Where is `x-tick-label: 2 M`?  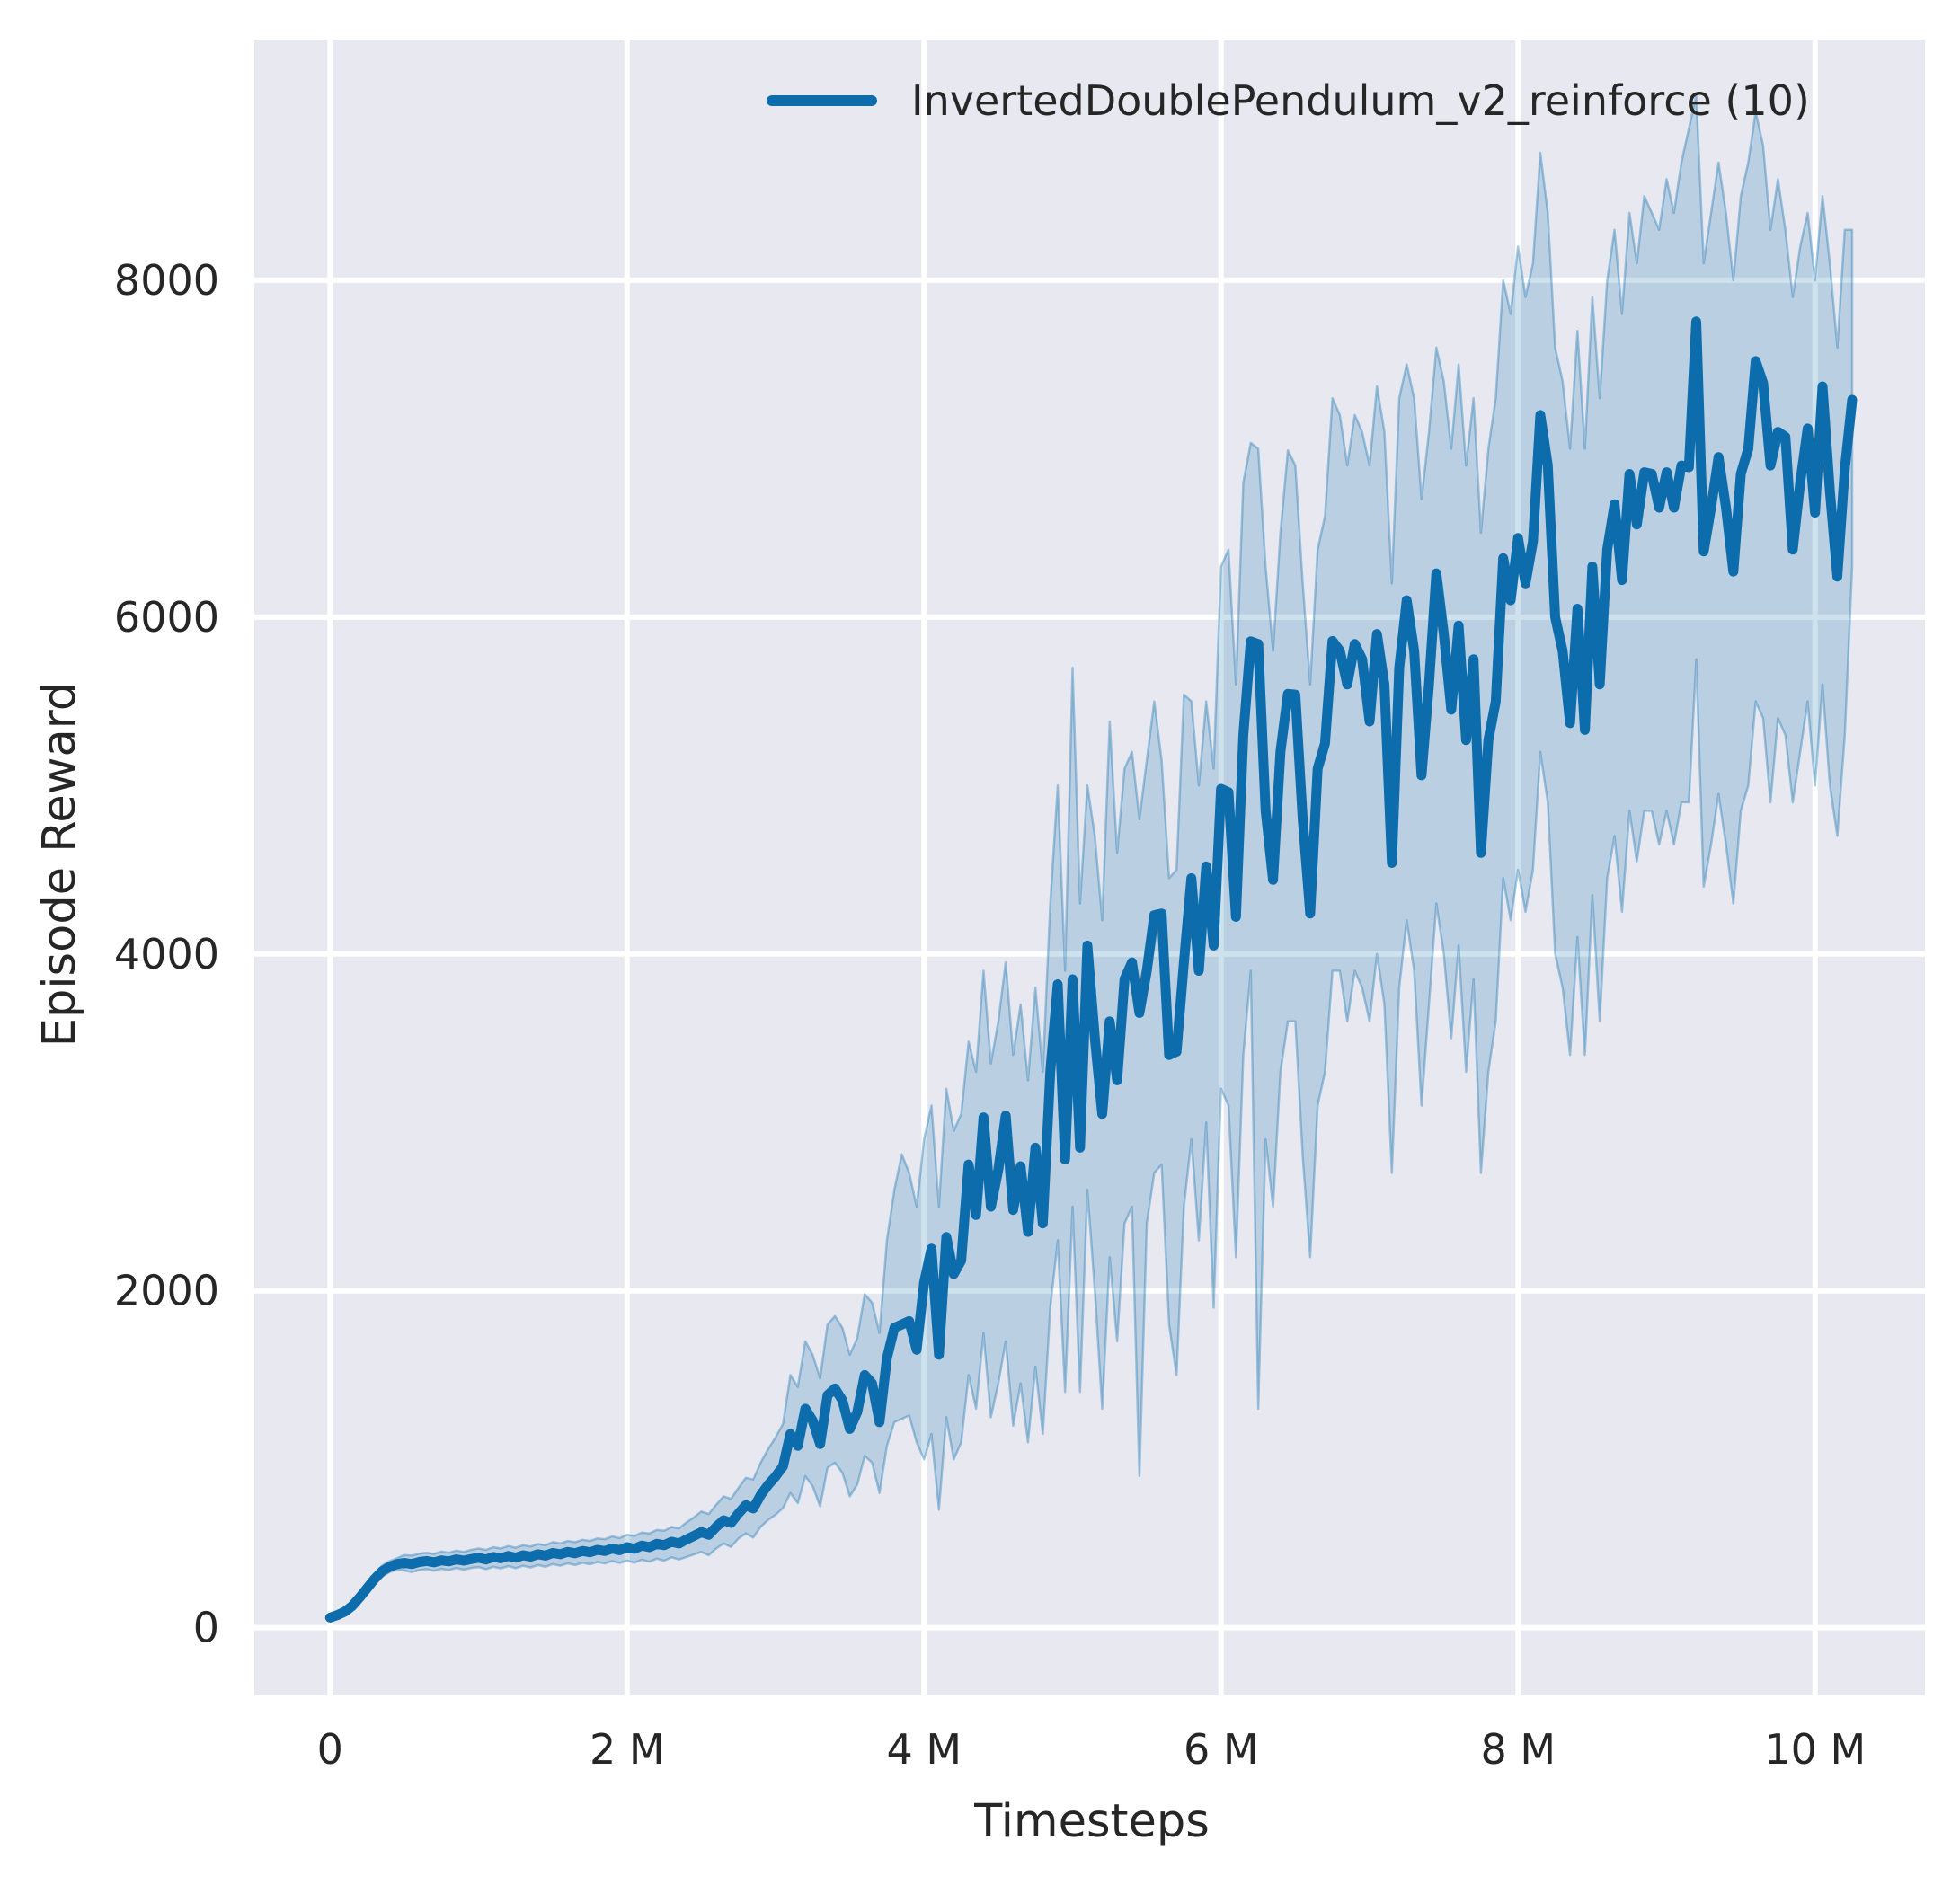
x-tick-label: 2 M is located at coordinates (627, 1749).